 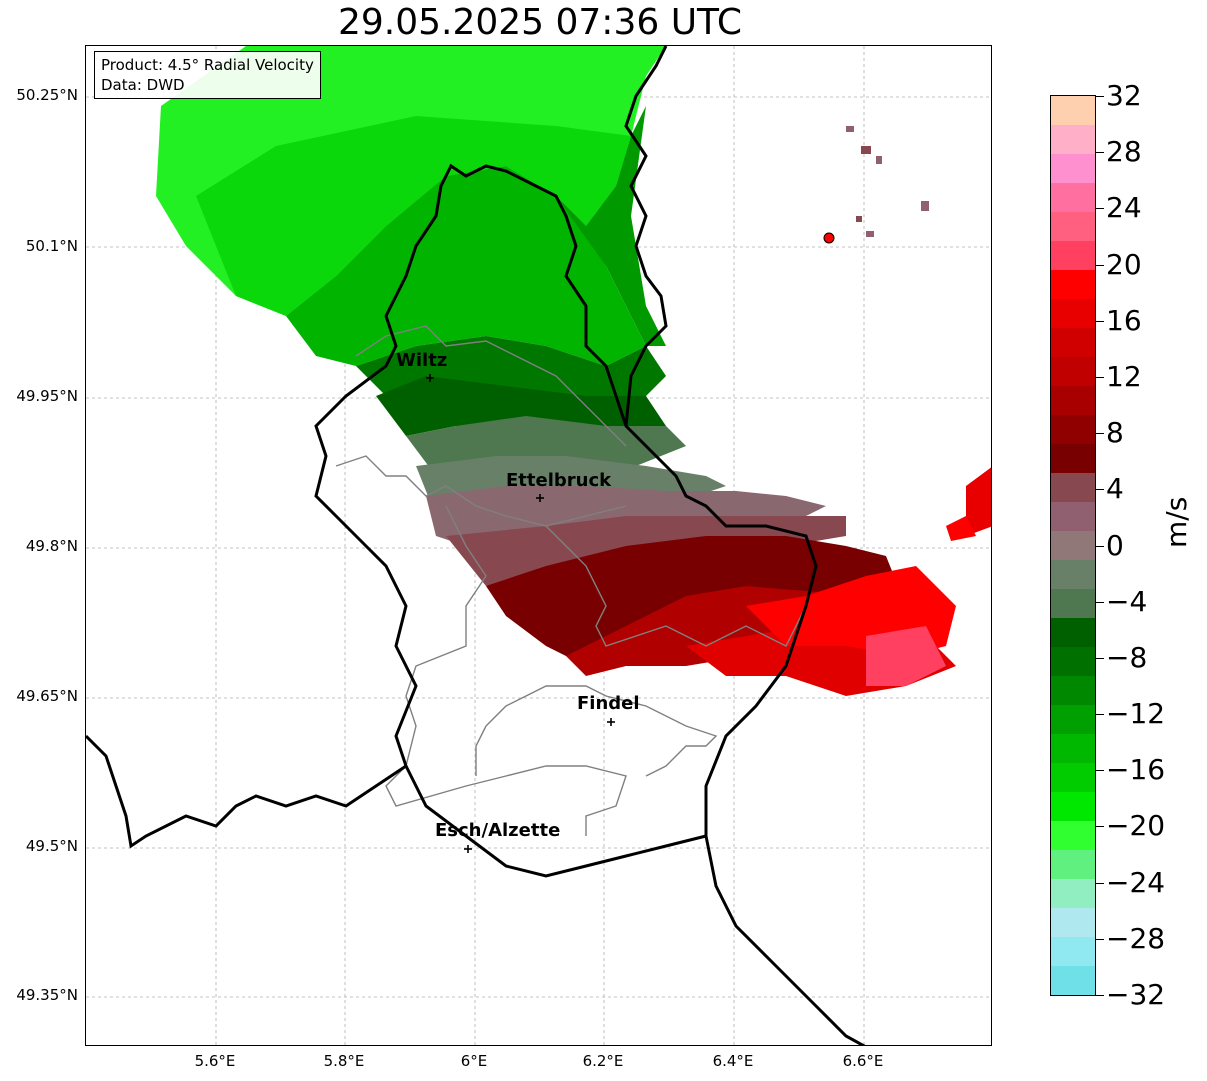 What do you see at coordinates (215, 1061) in the screenshot?
I see `lon-label-5-6: 5.6°E` at bounding box center [215, 1061].